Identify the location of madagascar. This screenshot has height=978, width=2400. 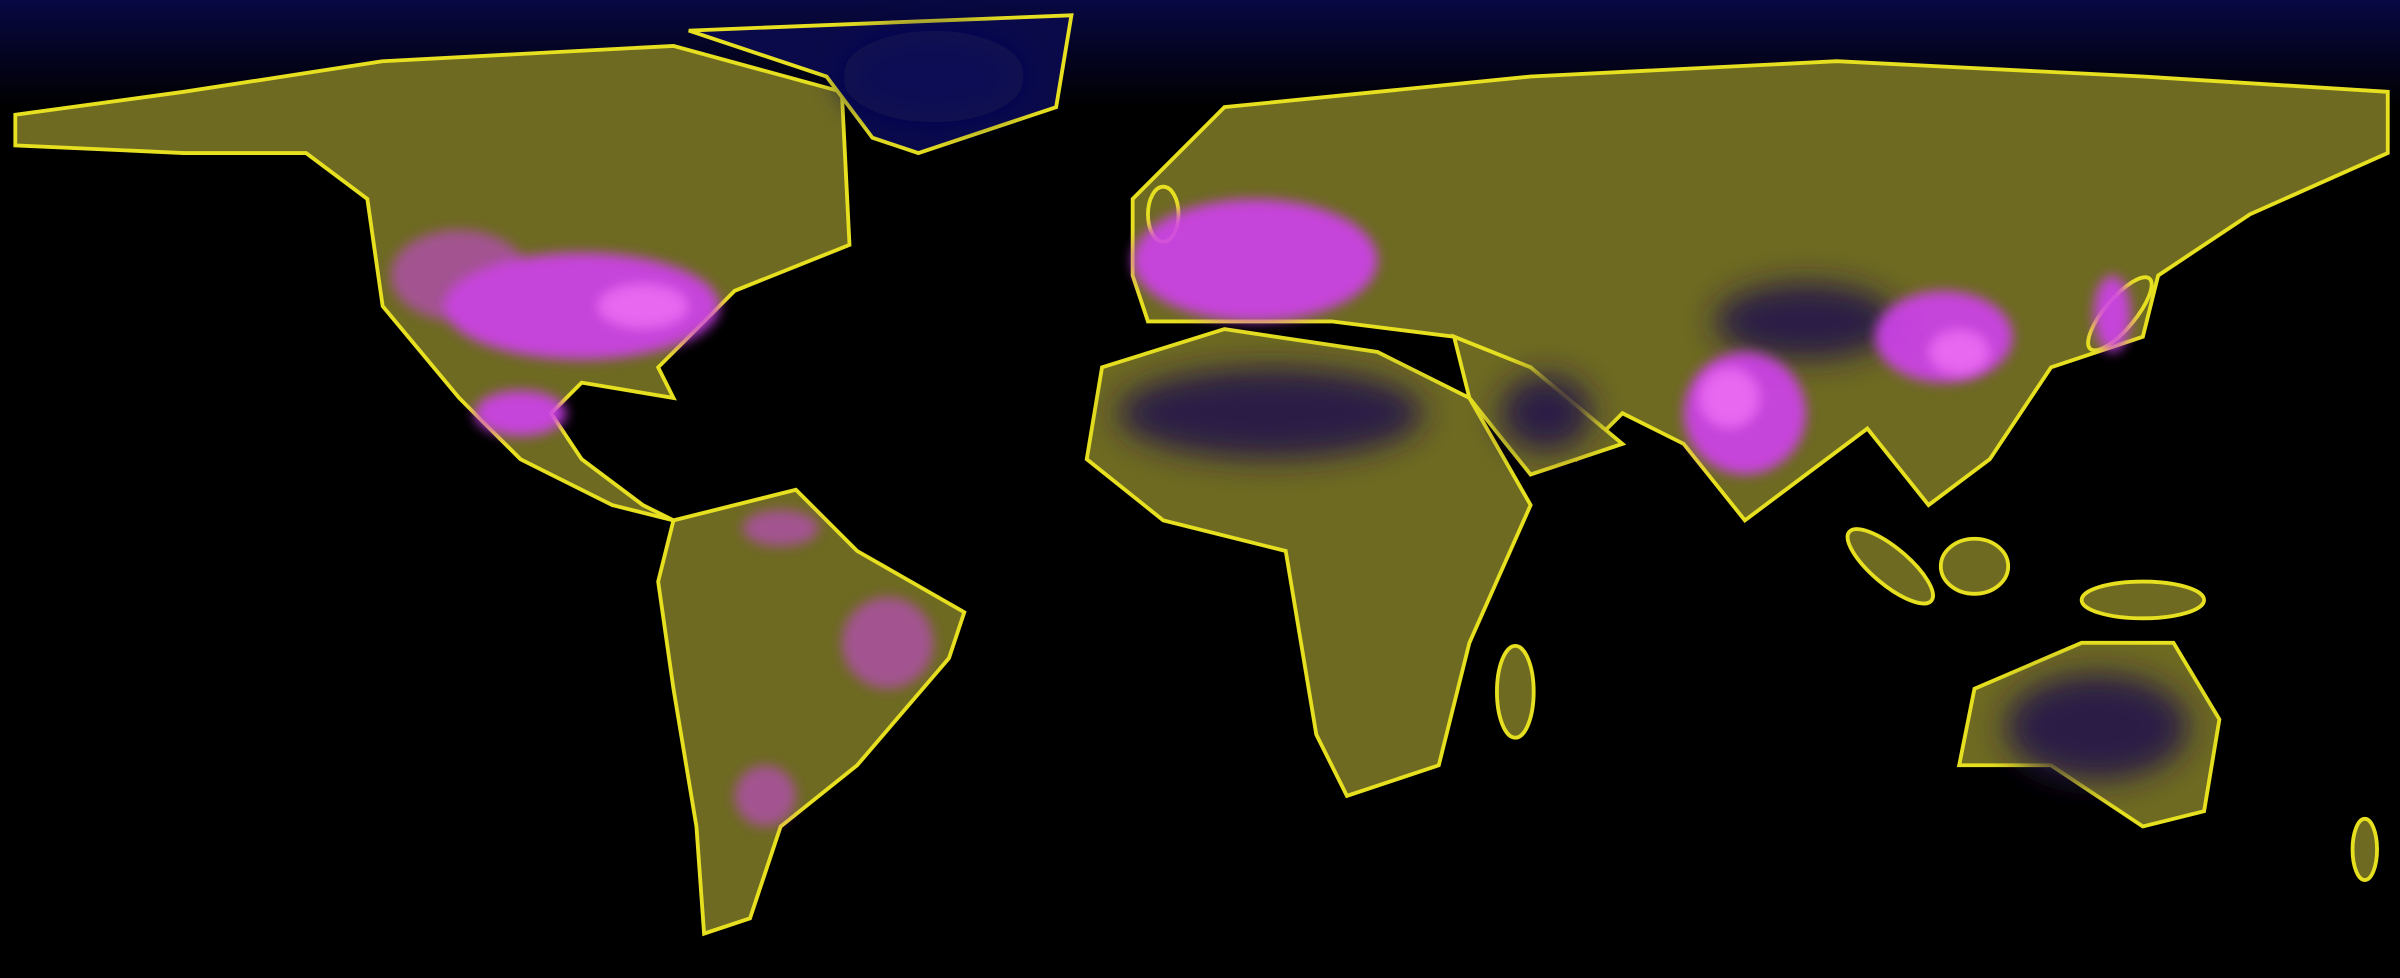
(1515, 691).